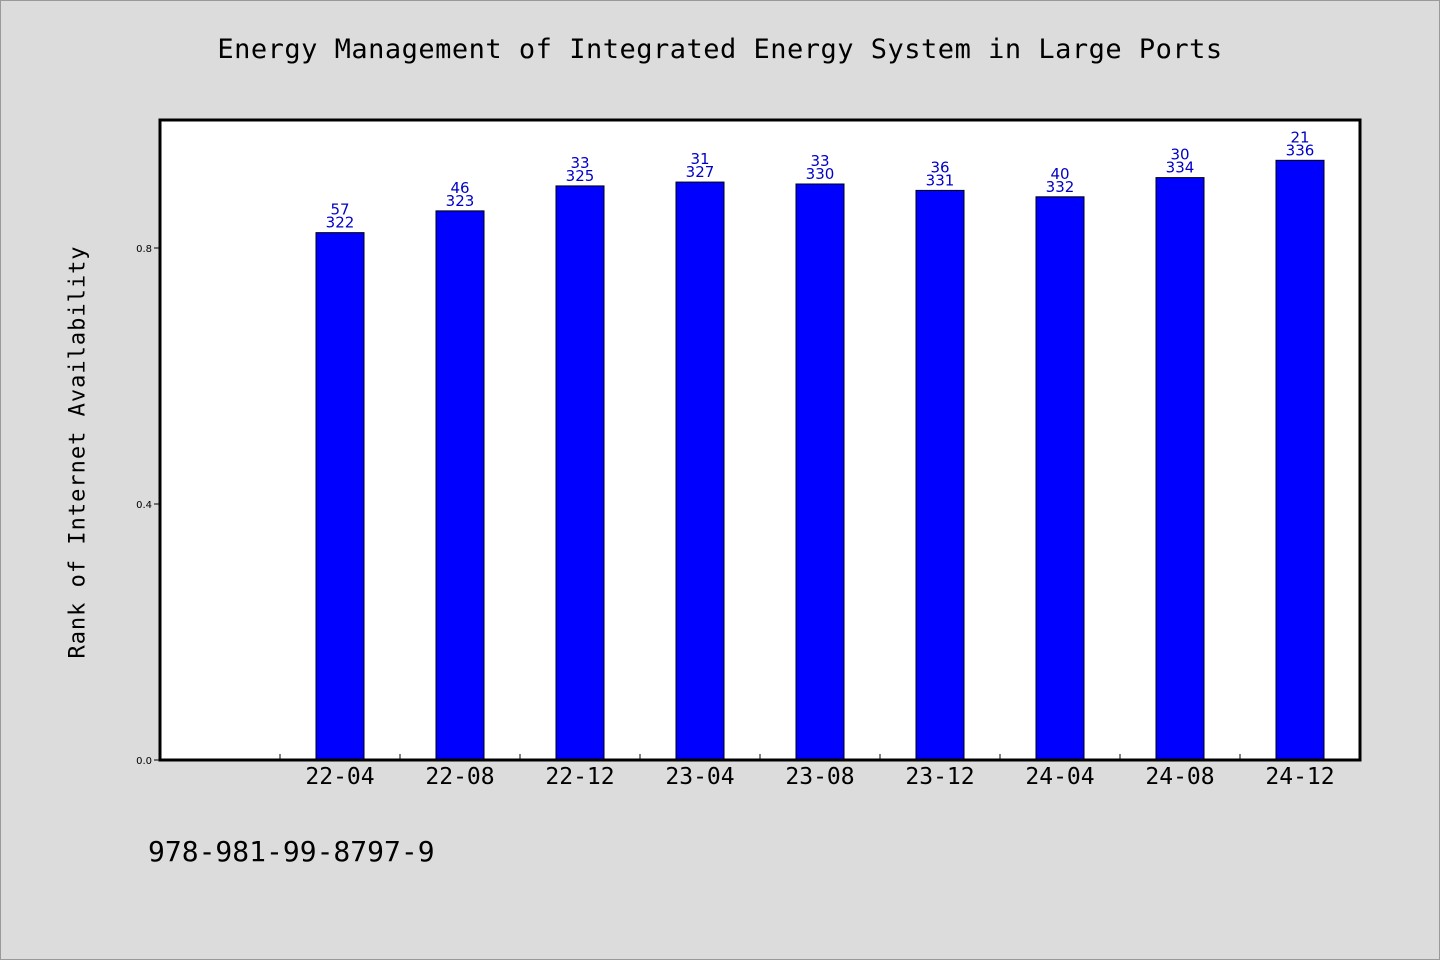 This screenshot has height=960, width=1440. What do you see at coordinates (1059, 174) in the screenshot?
I see `bar-label-top: 40` at bounding box center [1059, 174].